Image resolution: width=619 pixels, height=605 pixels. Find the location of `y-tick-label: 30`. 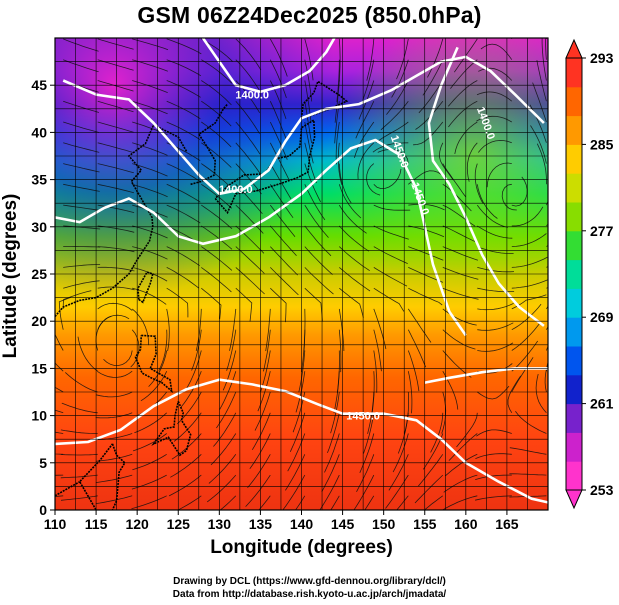

y-tick-label: 30 is located at coordinates (39, 227).